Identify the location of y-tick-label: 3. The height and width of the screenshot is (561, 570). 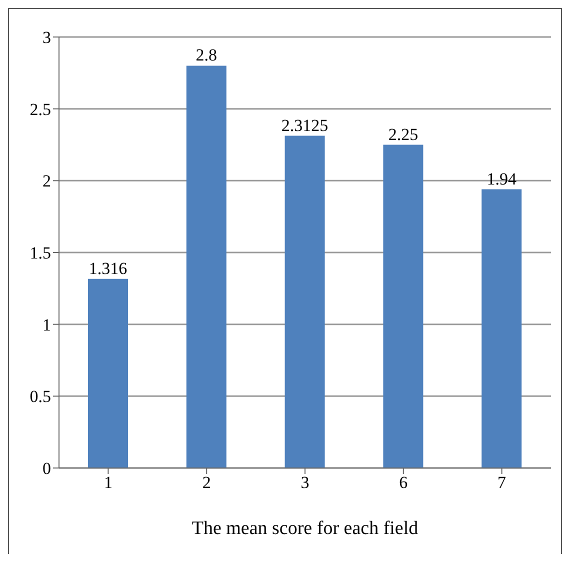
(46, 38).